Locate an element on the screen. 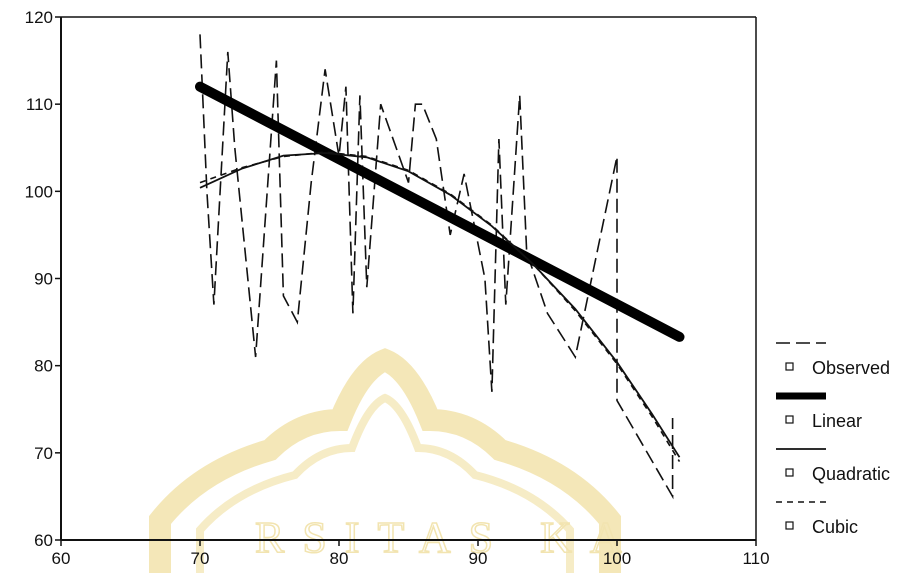  x-tick-label: 60 is located at coordinates (61, 558).